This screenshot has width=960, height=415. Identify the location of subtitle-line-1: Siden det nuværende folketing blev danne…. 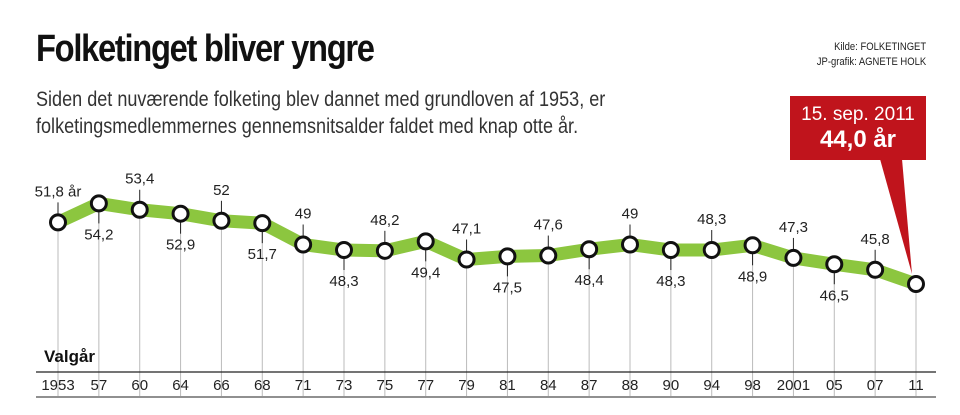
(321, 99).